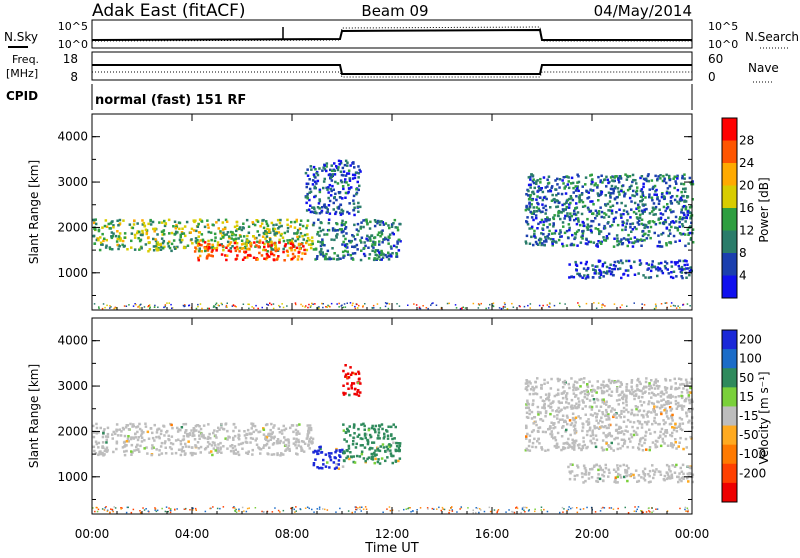  Describe the element at coordinates (729, 416) in the screenshot. I see `velocity-colorbar-frame` at that location.